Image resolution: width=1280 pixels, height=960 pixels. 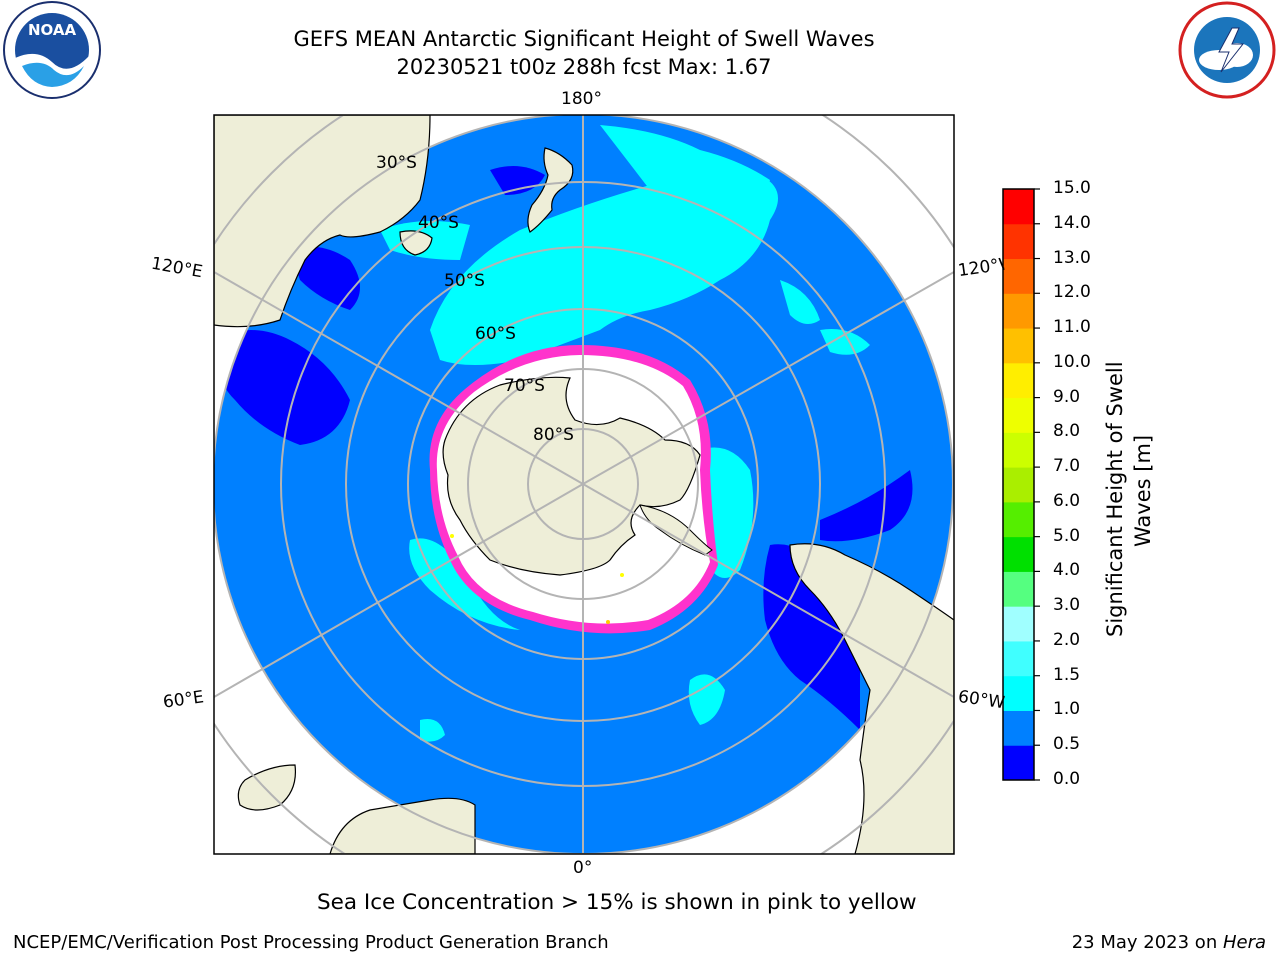 What do you see at coordinates (1067, 570) in the screenshot?
I see `colorbar-tick-label: 4.0` at bounding box center [1067, 570].